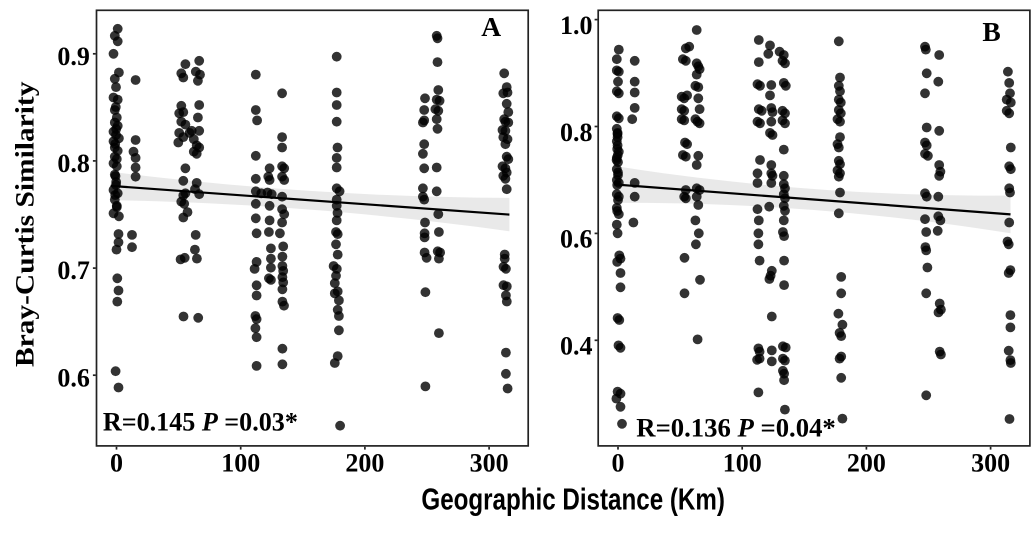 The width and height of the screenshot is (1036, 533). I want to click on svg-text: B, so click(991, 31).